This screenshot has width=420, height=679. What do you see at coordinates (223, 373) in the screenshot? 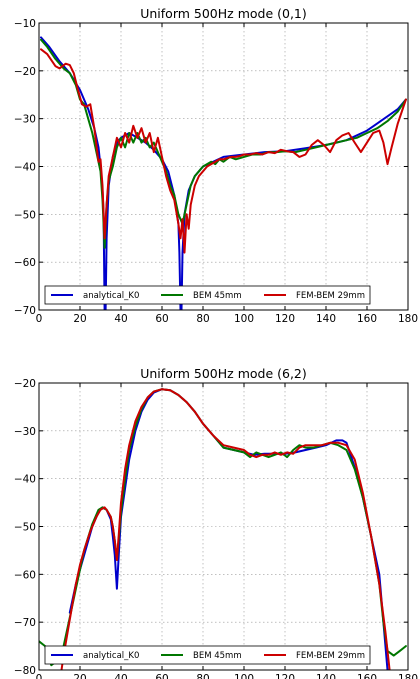
I see `chart-title: Uniform 500Hz mode (6,2)` at bounding box center [223, 373].